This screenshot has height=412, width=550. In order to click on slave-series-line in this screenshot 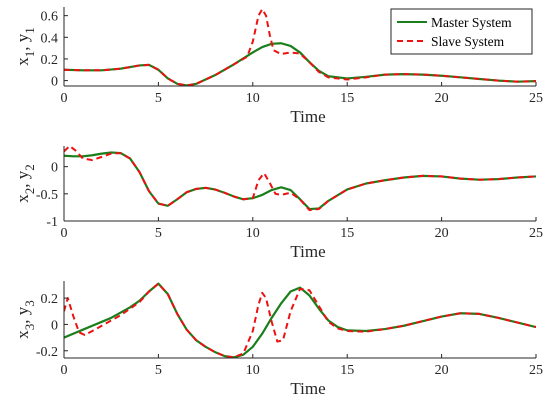, I will do `click(300, 179)`.